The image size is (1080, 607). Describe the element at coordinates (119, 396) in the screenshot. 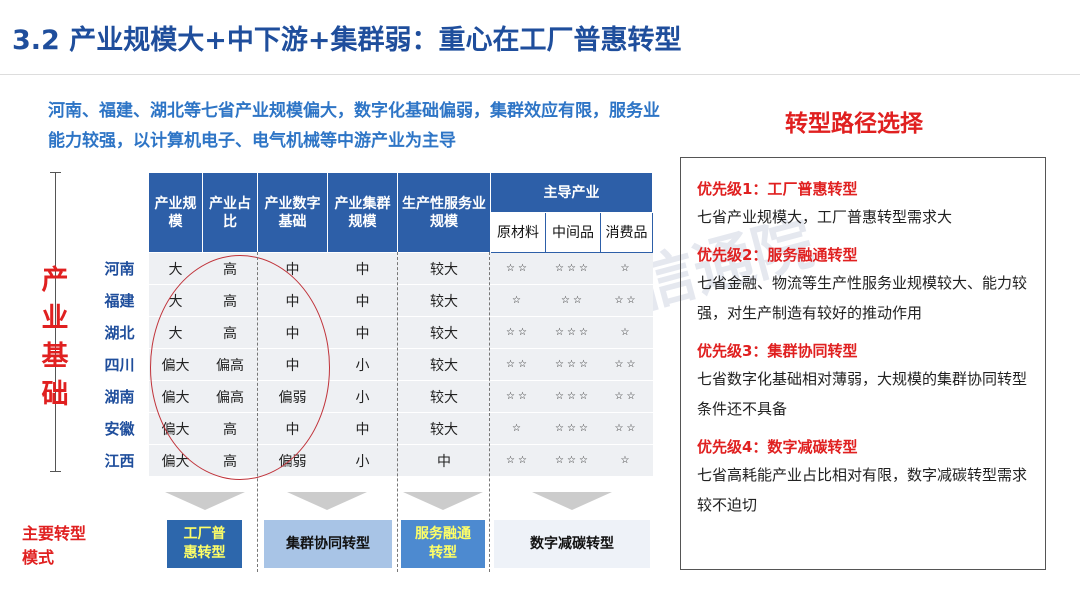

I see `province-name: 湖南` at that location.